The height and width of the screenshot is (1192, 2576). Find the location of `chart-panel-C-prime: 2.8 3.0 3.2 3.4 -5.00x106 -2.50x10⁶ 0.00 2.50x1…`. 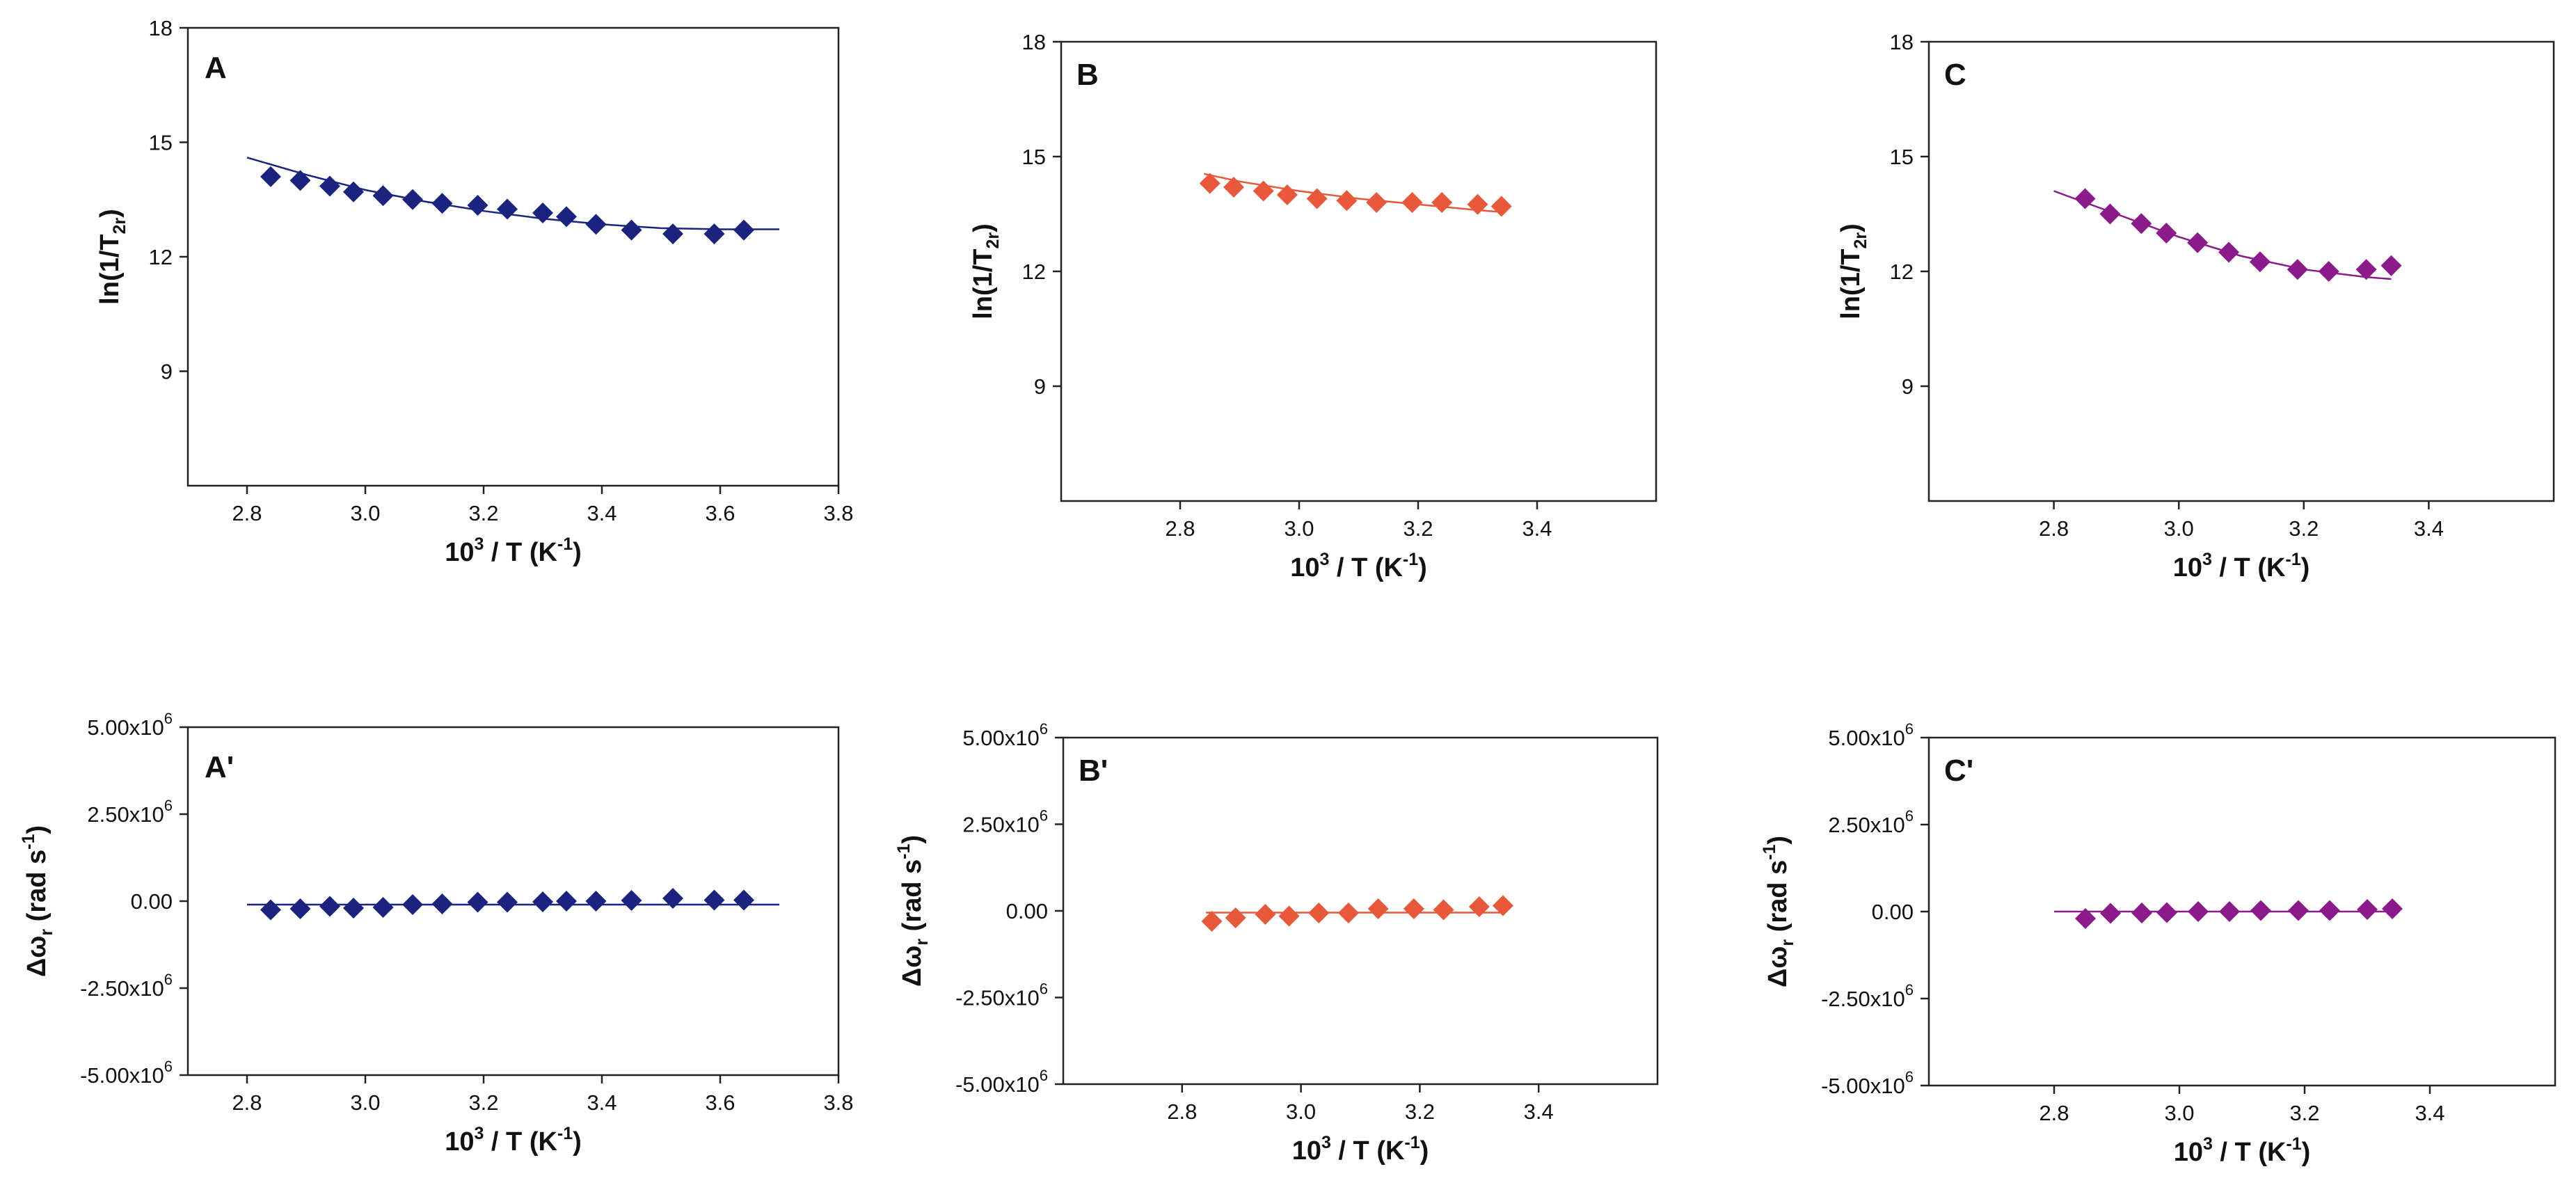

chart-panel-C-prime: 2.8 3.0 3.2 3.4 -5.00x106 -2.50x10⁶ 0.00 2.50x1… is located at coordinates (2158, 943).